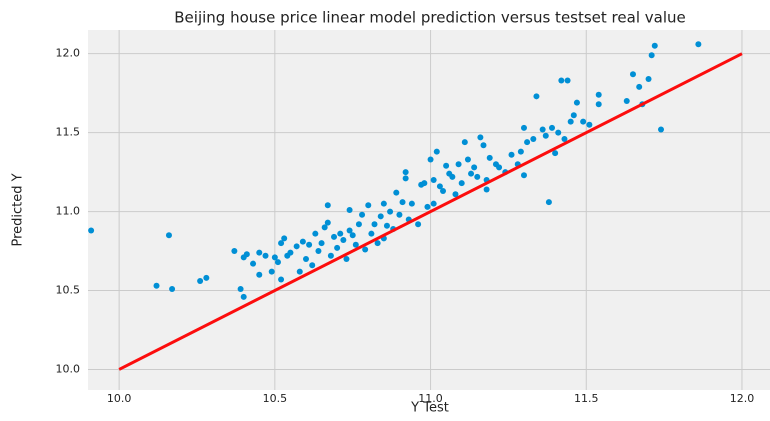 The height and width of the screenshot is (421, 770). Describe the element at coordinates (742, 398) in the screenshot. I see `x-tick-label: 12.0` at that location.